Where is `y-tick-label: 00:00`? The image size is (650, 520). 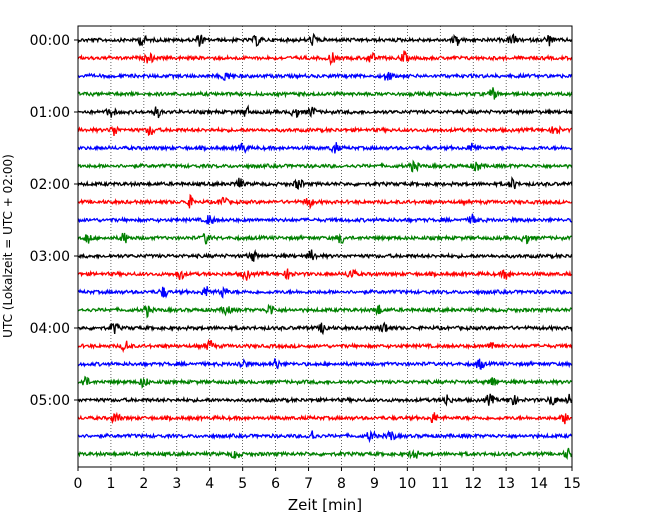
y-tick-label: 00:00 is located at coordinates (50, 41).